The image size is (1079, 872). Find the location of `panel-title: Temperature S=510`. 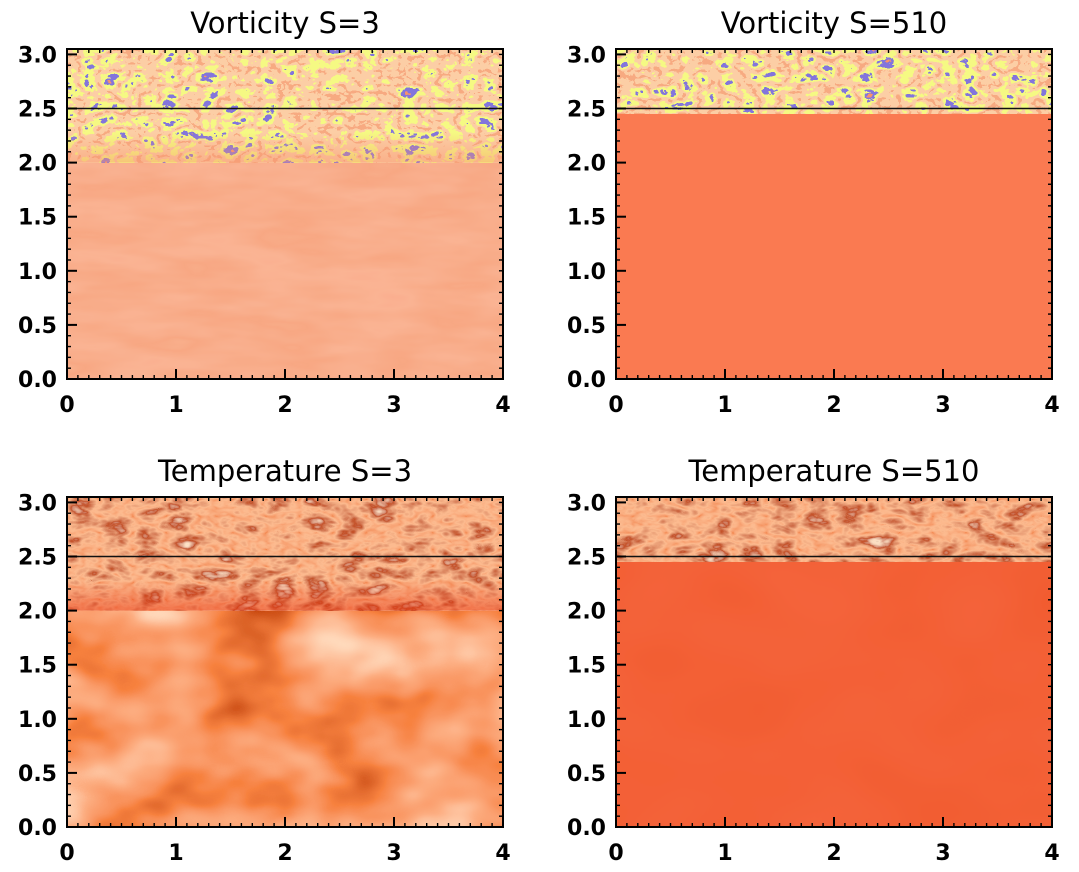

panel-title: Temperature S=510 is located at coordinates (834, 471).